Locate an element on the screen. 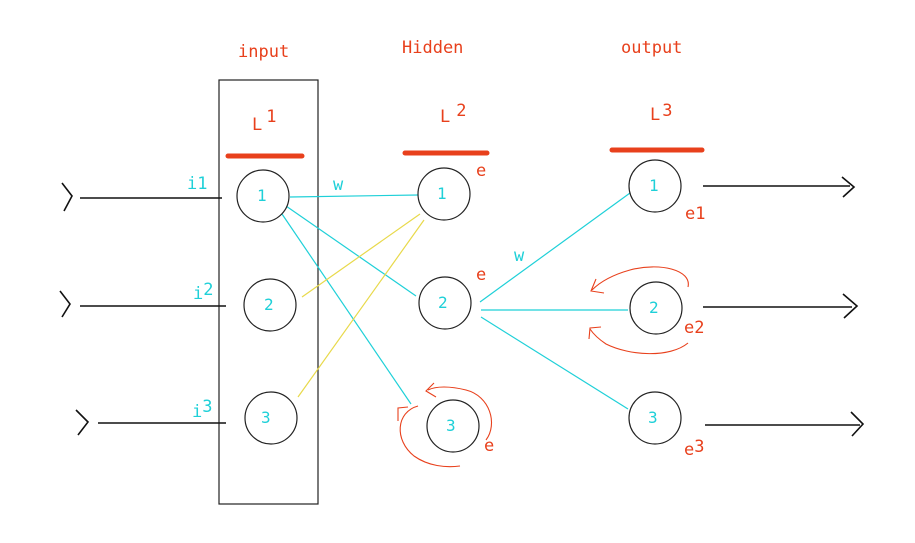 The image size is (915, 543). input-node-2-label: 2 is located at coordinates (269, 304).